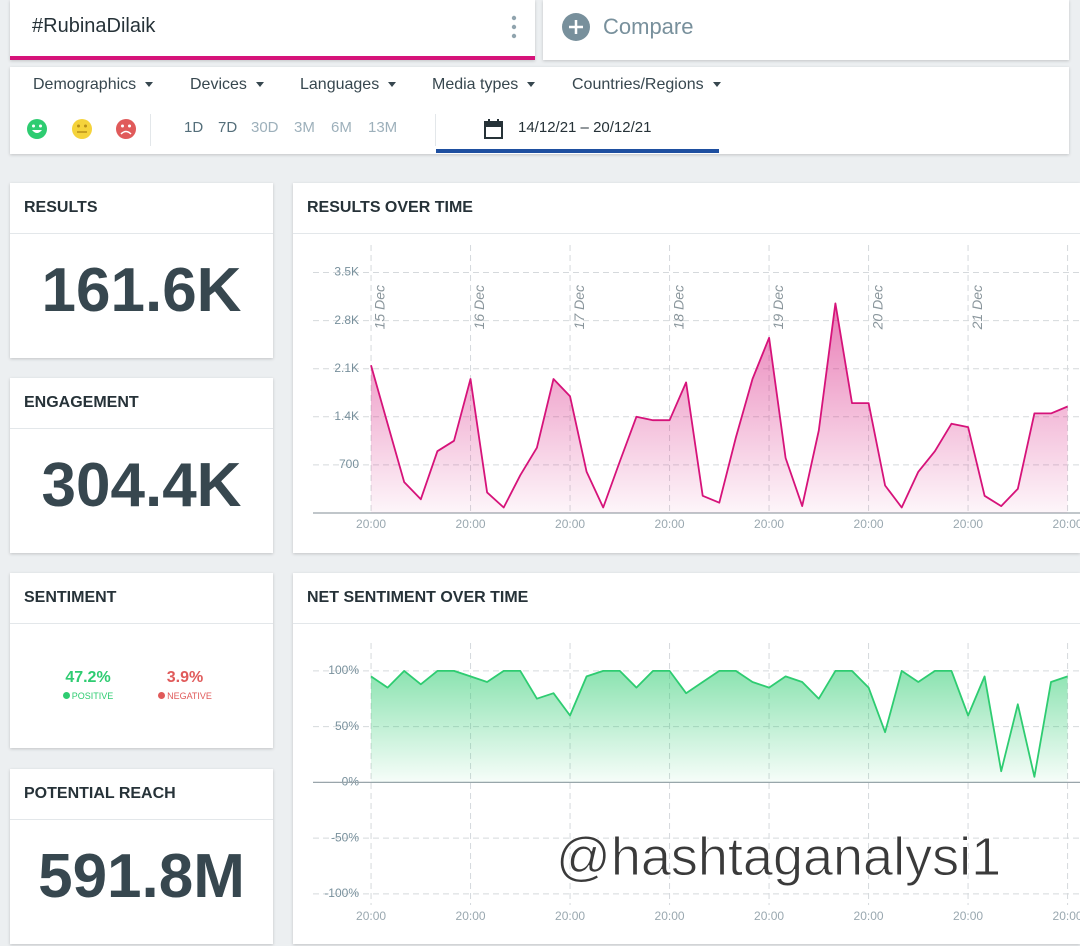 The width and height of the screenshot is (1080, 946). Describe the element at coordinates (346, 320) in the screenshot. I see `y-tick-label: 2.8K` at that location.